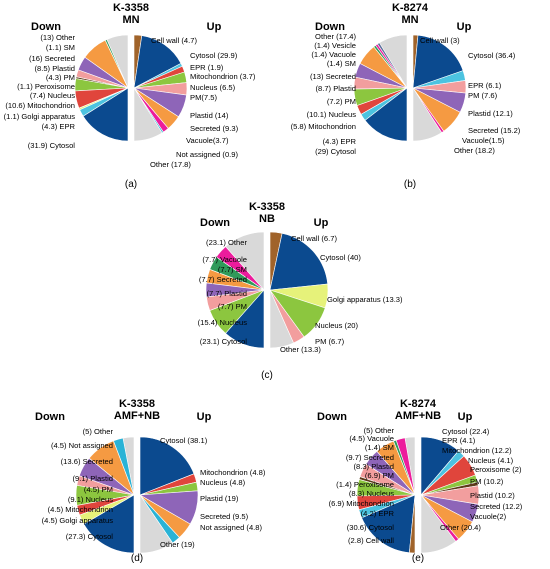 Image resolution: width=550 pixels, height=569 pixels. What do you see at coordinates (223, 482) in the screenshot?
I see `slice-label-up: Nucleus (4.8)` at bounding box center [223, 482].